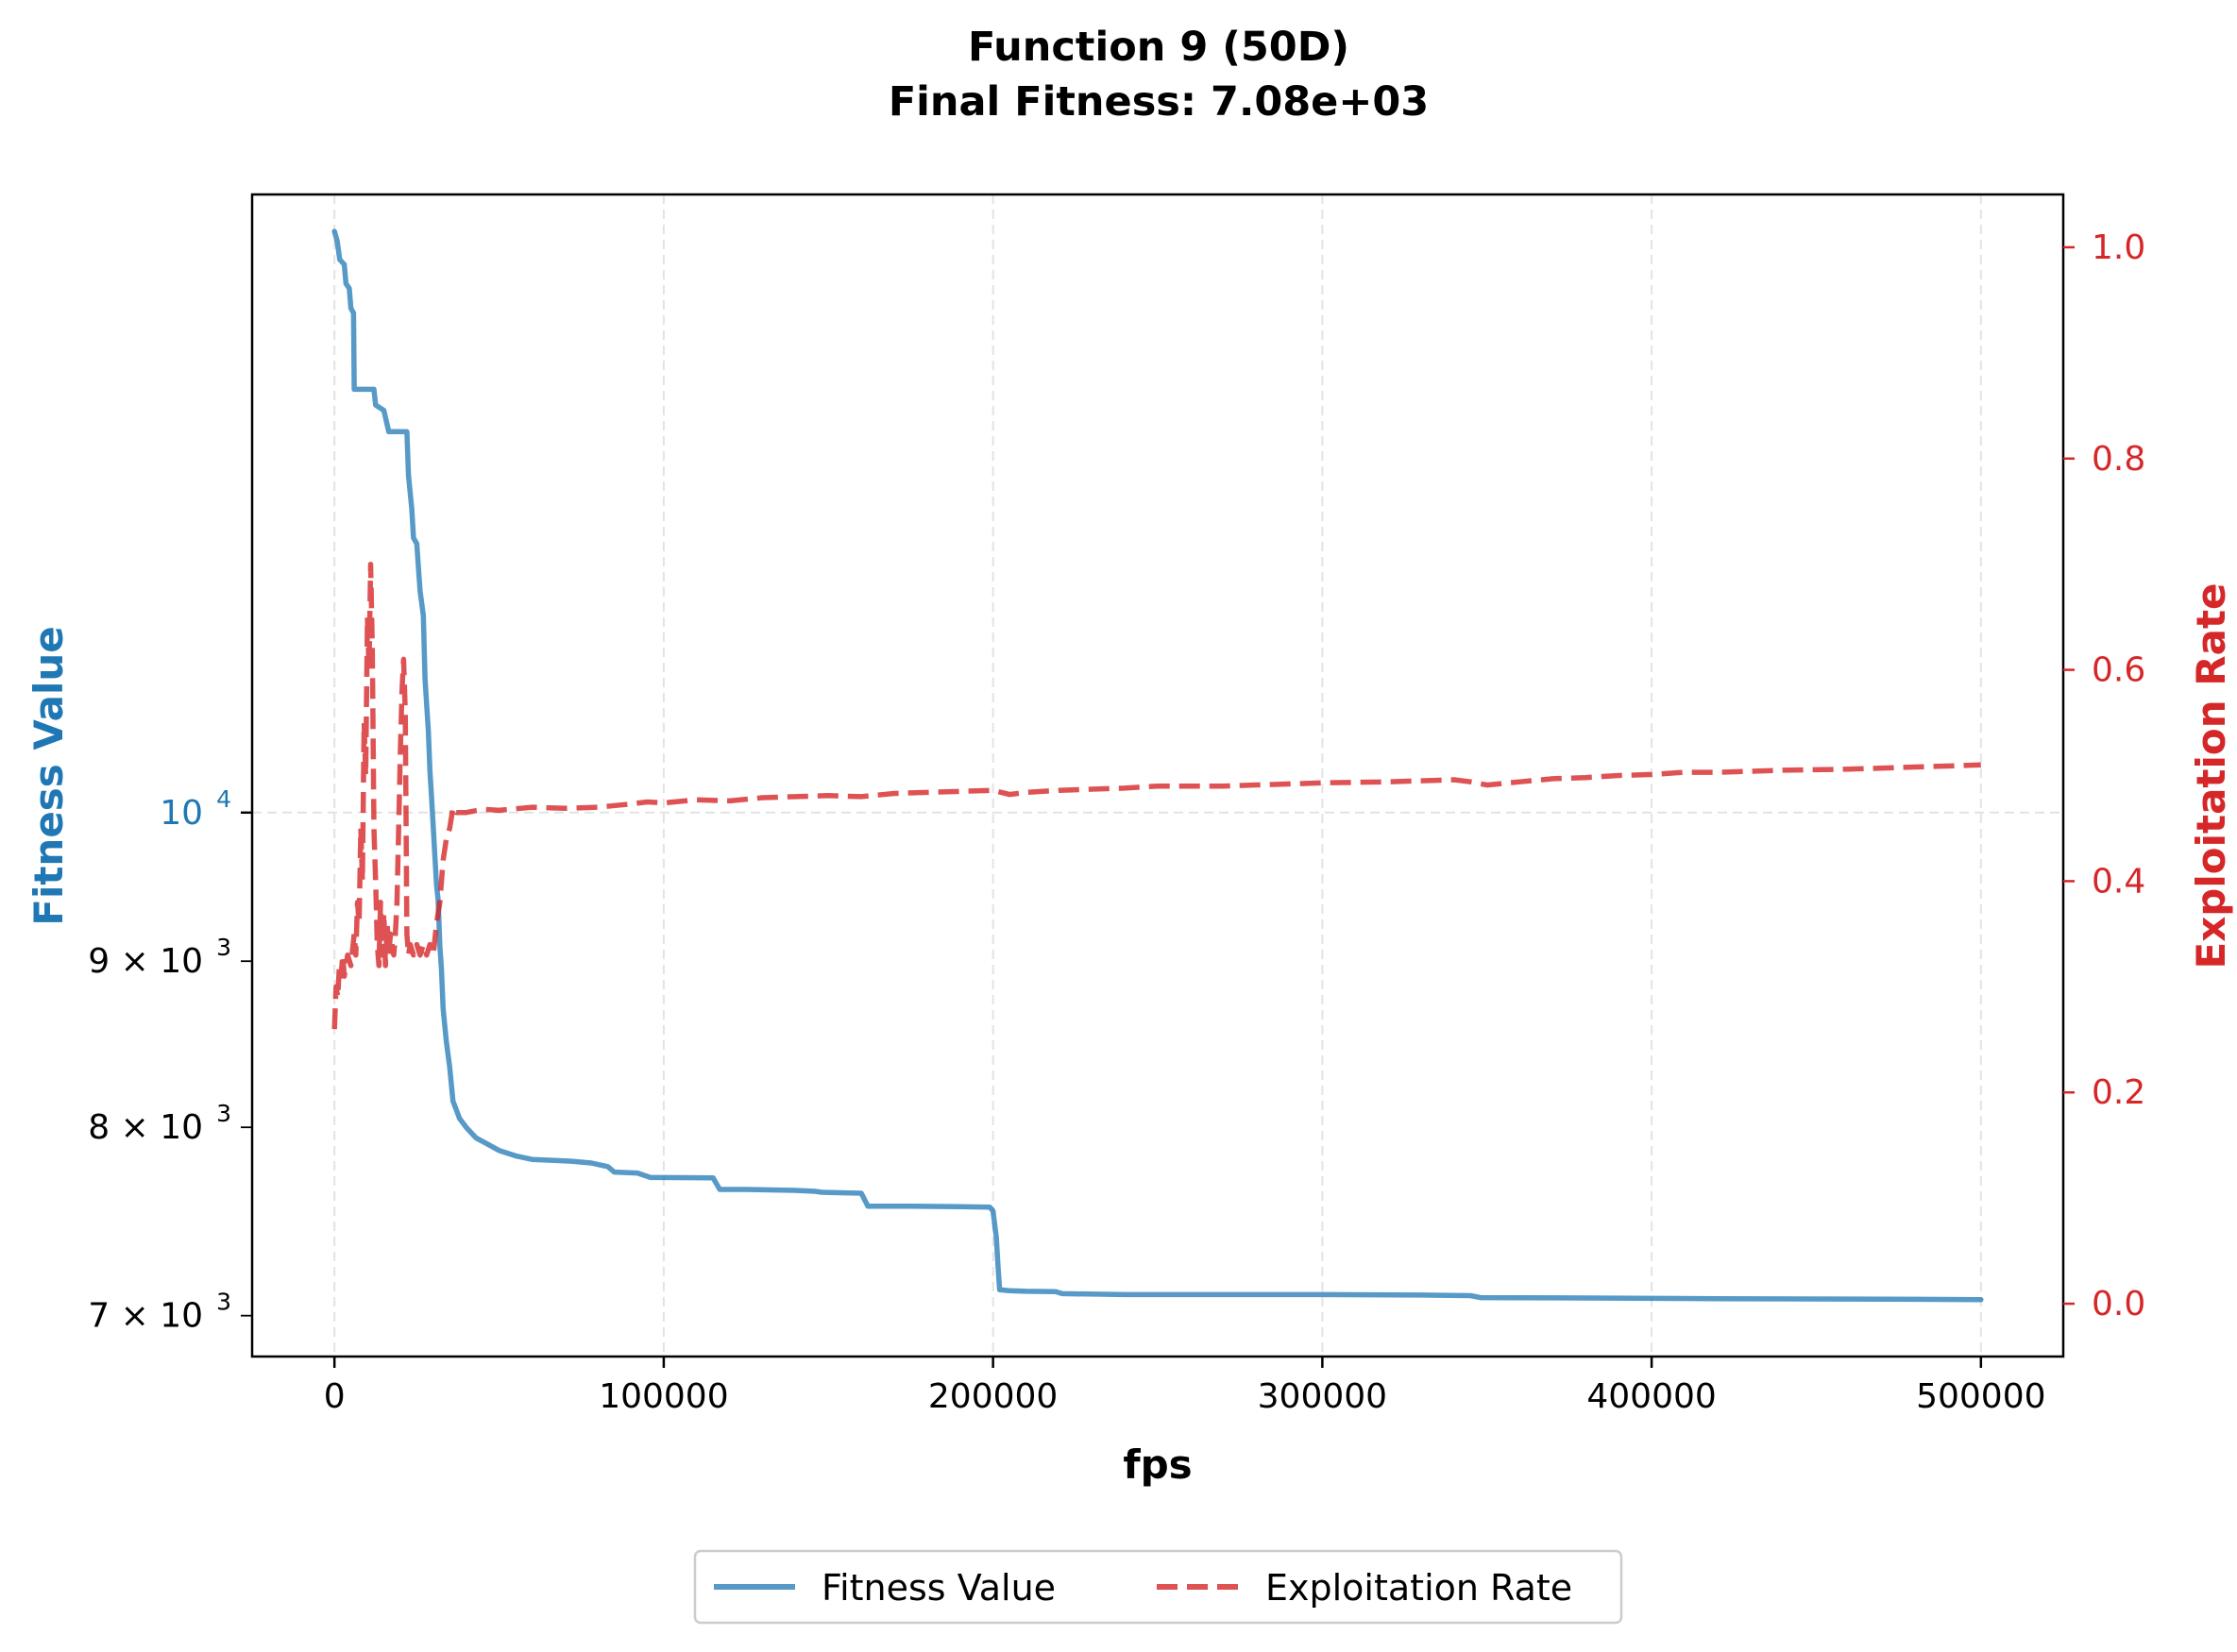 This screenshot has width=2237, height=1652. Describe the element at coordinates (2118, 1092) in the screenshot. I see `y-right-tick-label: 0.2` at that location.